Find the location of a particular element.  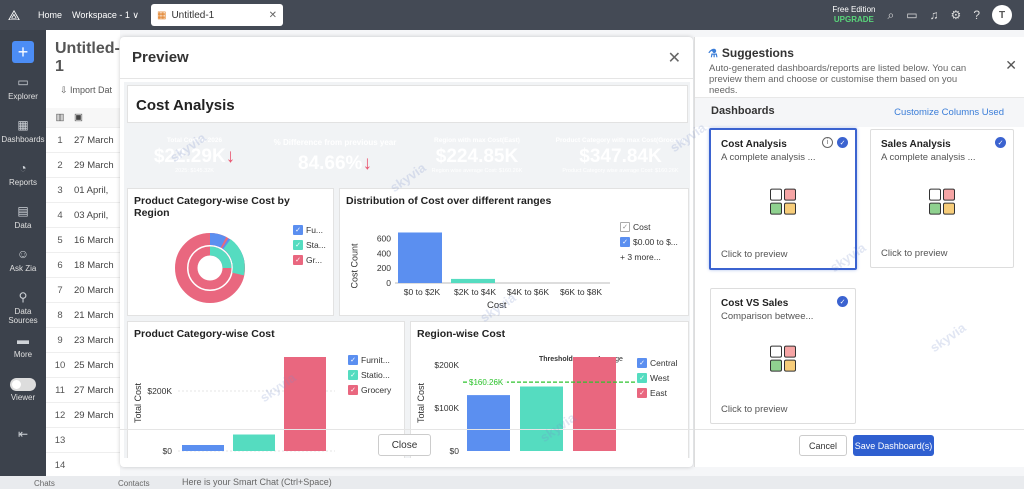

contacts-link: Contacts is located at coordinates (134, 483).